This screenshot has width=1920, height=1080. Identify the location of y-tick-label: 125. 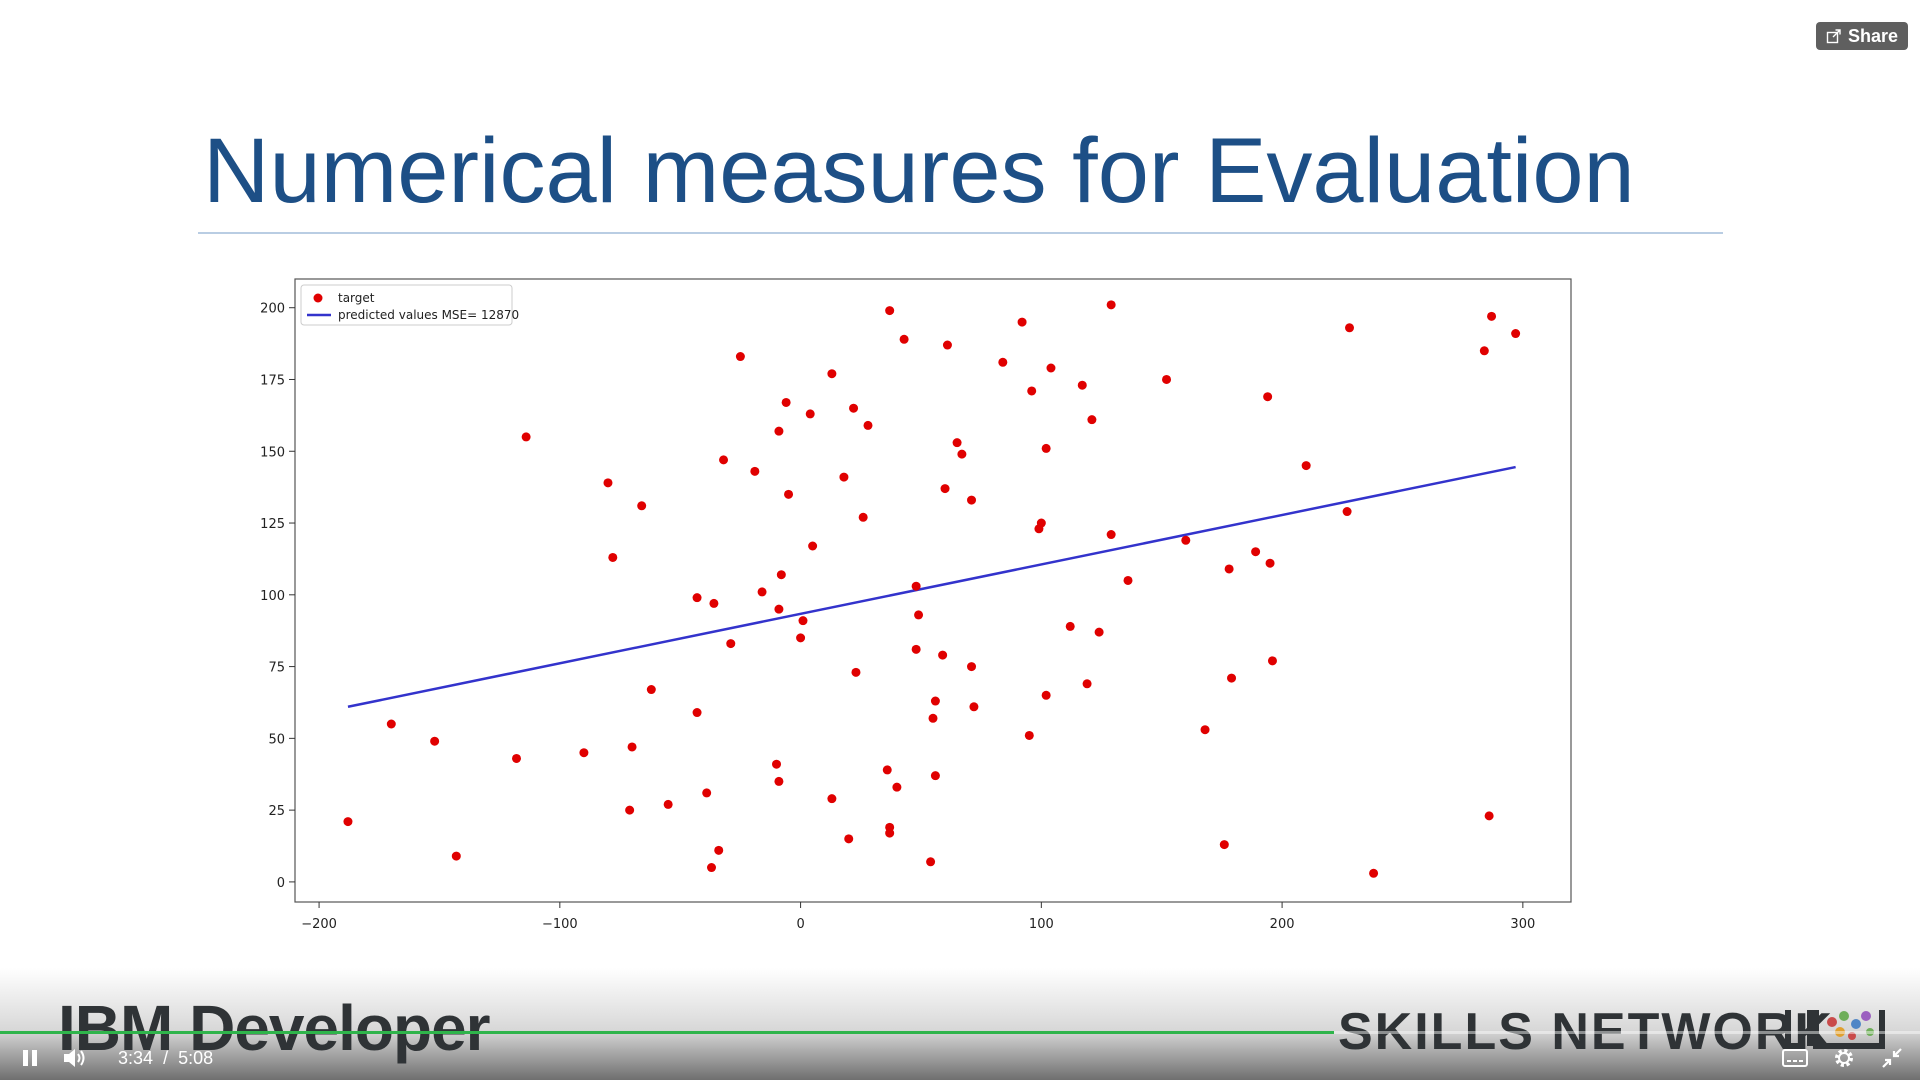
(272, 524).